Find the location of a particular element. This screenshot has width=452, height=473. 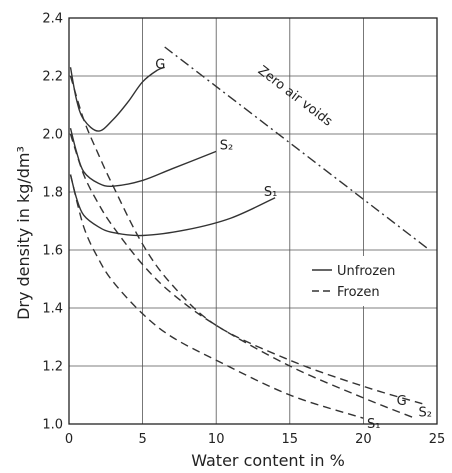

x-tick-label: 20 is located at coordinates (363, 439).